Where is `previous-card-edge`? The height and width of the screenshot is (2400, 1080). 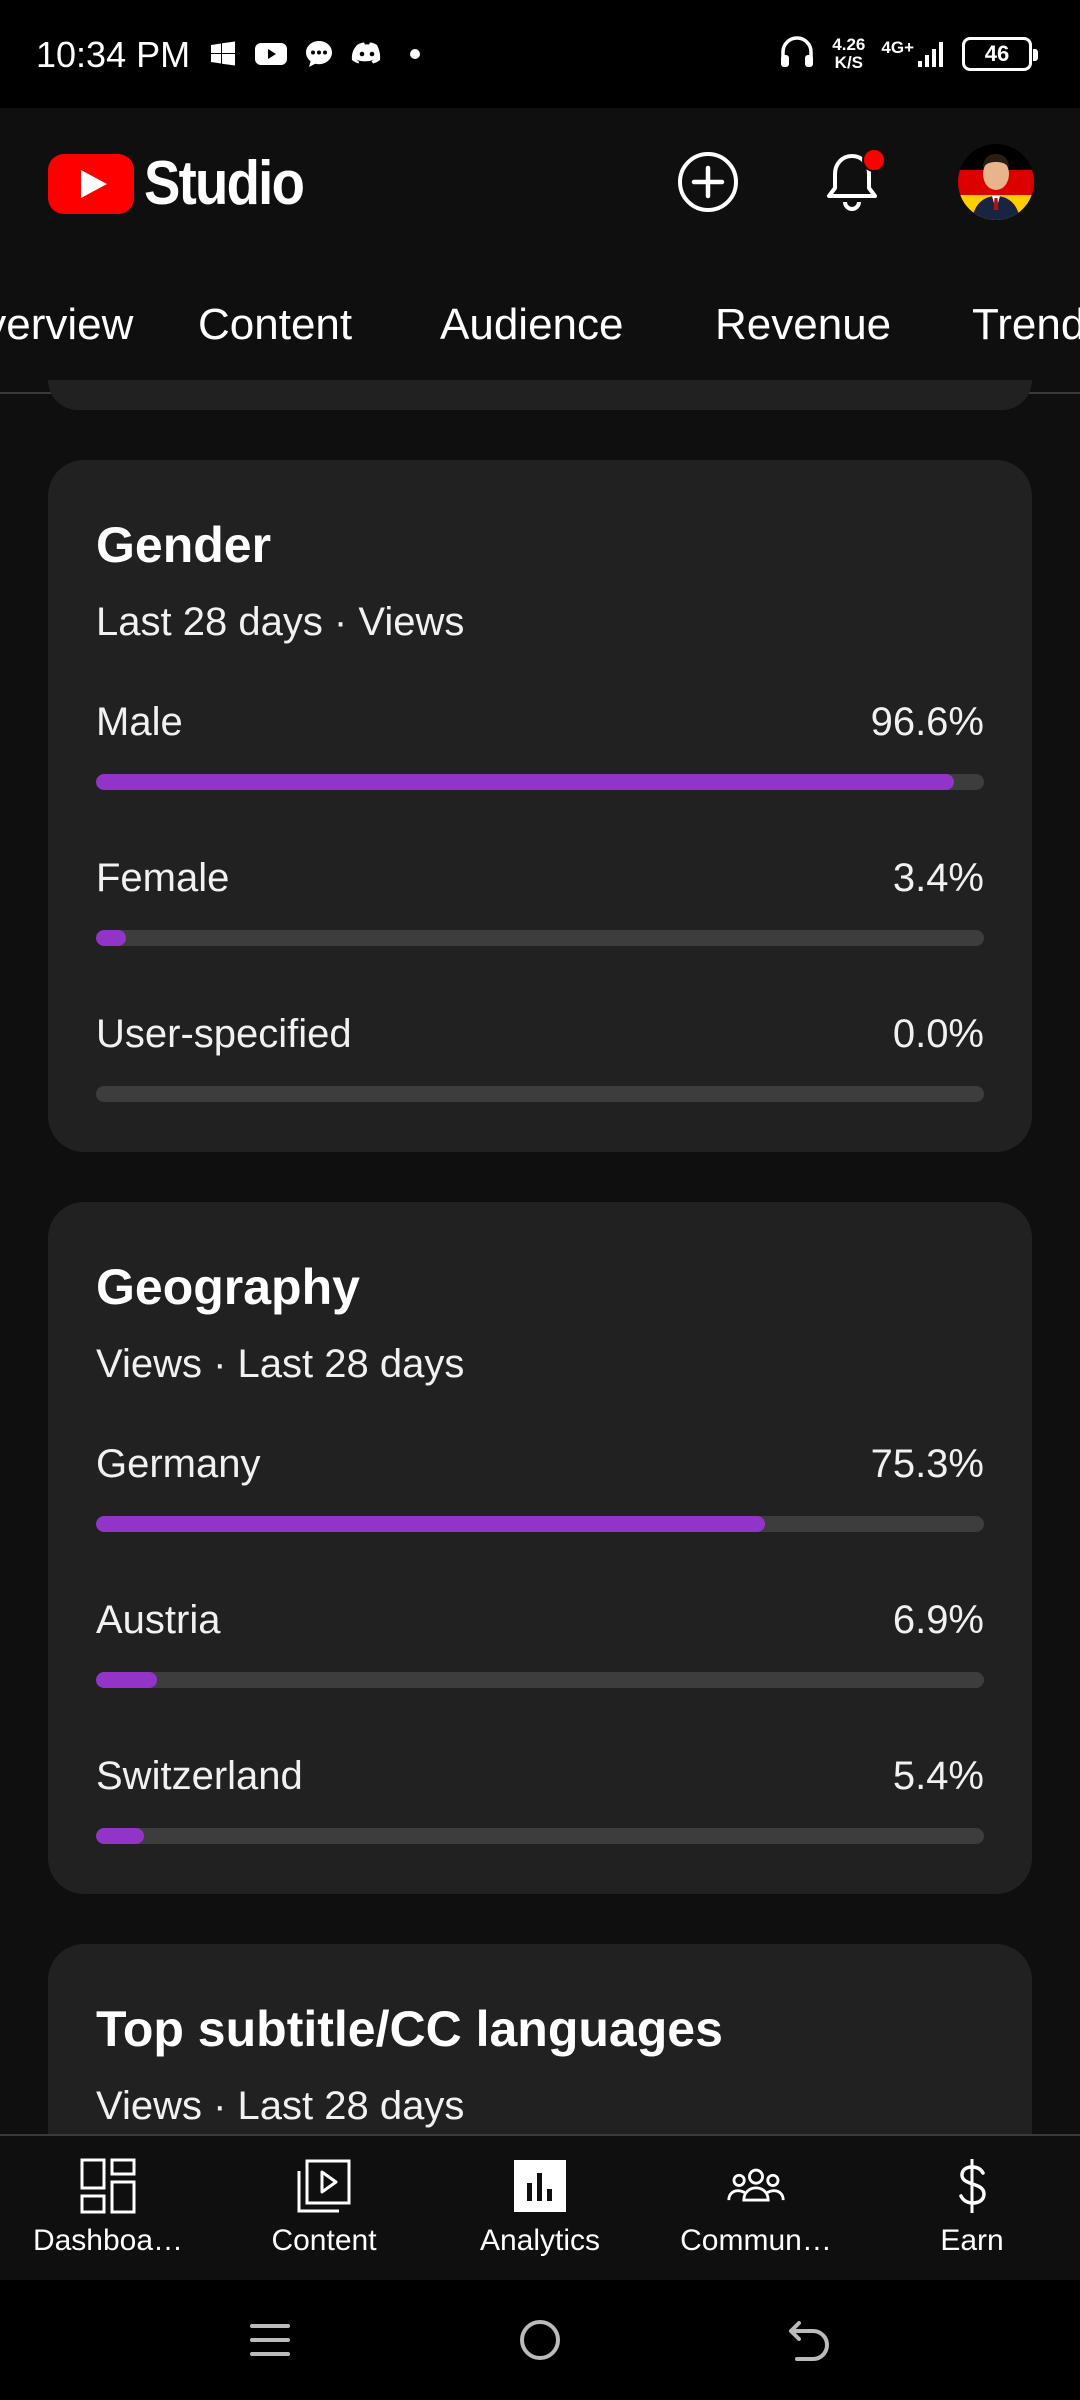 previous-card-edge is located at coordinates (540, 395).